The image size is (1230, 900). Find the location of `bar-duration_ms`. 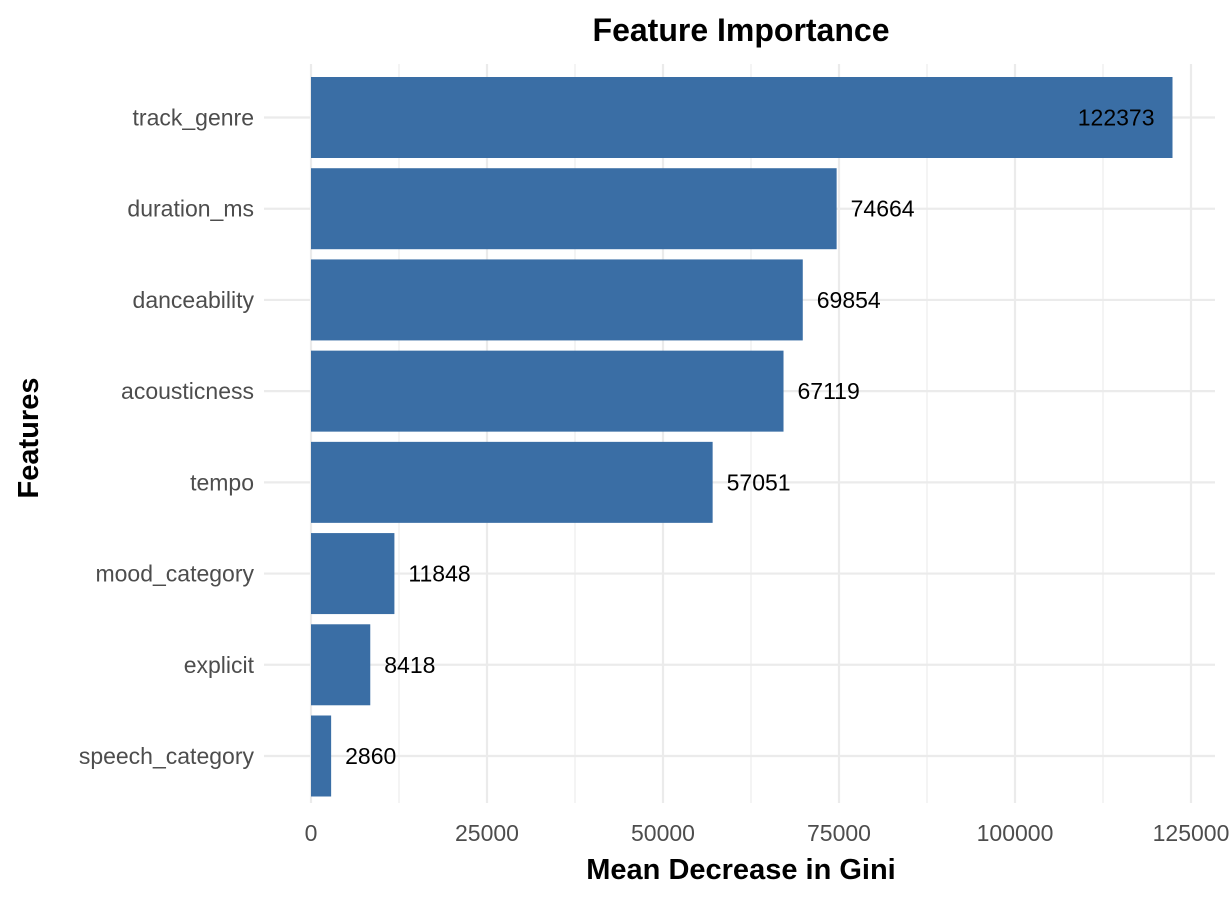

bar-duration_ms is located at coordinates (574, 209).